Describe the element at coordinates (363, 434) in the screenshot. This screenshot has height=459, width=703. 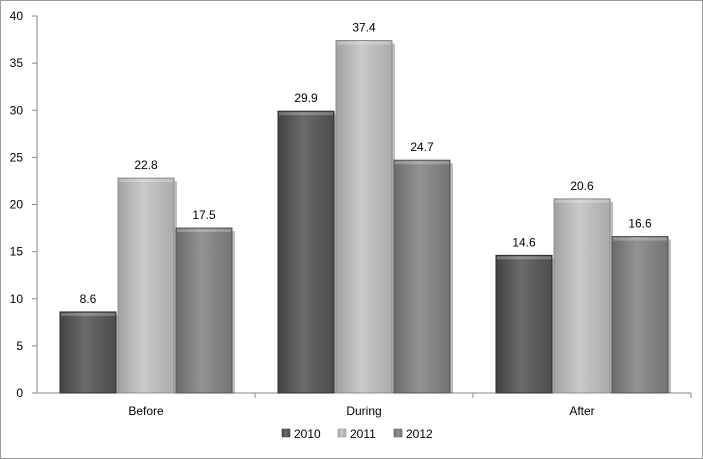
I see `legend-label-2011: 2011` at that location.